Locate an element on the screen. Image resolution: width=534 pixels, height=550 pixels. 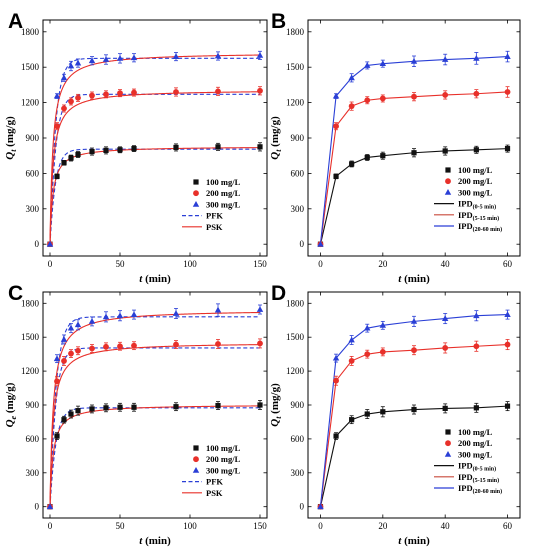
legend-fit-range: (20-60 min) is located at coordinates (488, 491).